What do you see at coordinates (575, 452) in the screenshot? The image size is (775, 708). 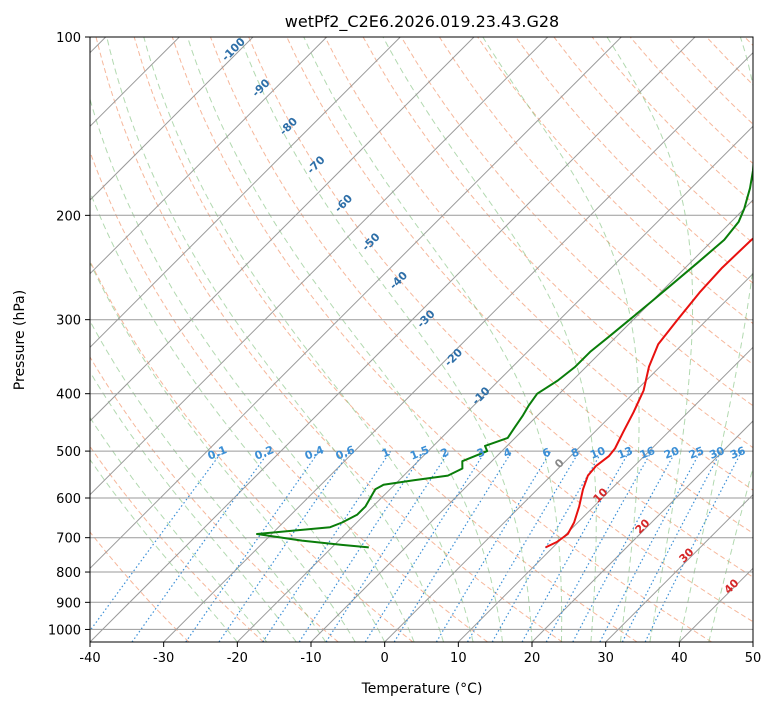 I see `mixing-ratio-label: 8` at bounding box center [575, 452].